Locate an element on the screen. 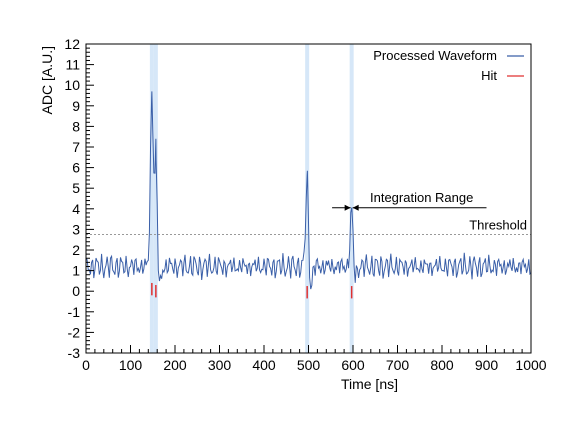 The width and height of the screenshot is (567, 425). y-tick-label-4: 4 is located at coordinates (76, 209).